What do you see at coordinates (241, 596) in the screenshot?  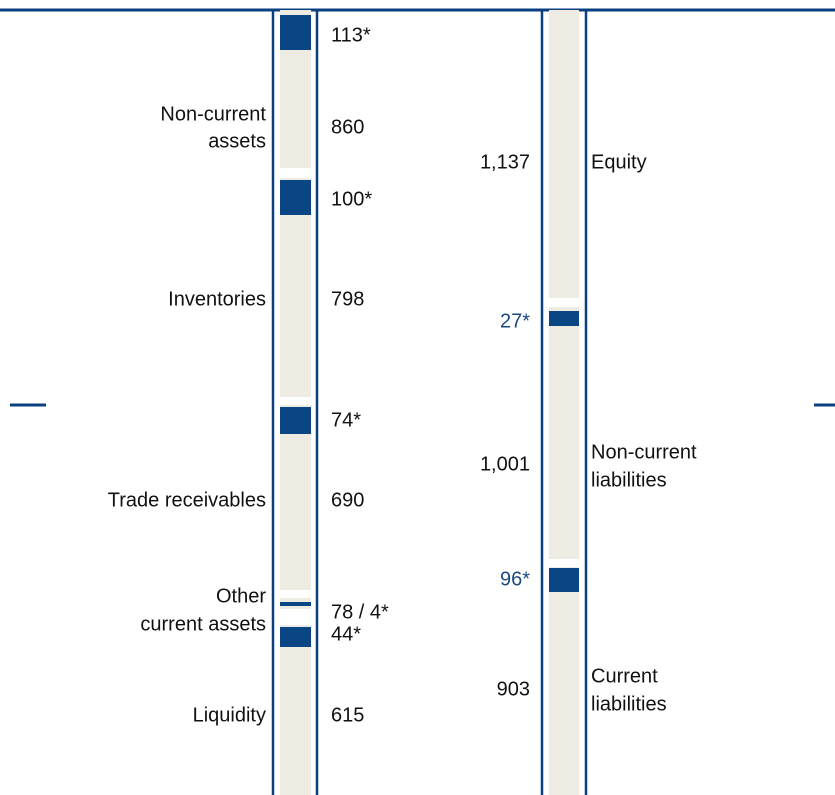 I see `asset-label: Other` at bounding box center [241, 596].